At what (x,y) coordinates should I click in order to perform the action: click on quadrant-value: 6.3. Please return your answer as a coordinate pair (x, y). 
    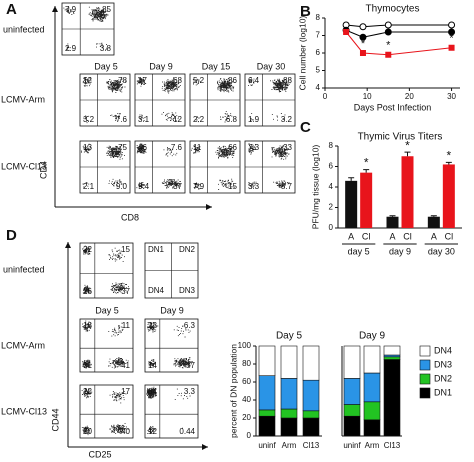
    Looking at the image, I should click on (190, 325).